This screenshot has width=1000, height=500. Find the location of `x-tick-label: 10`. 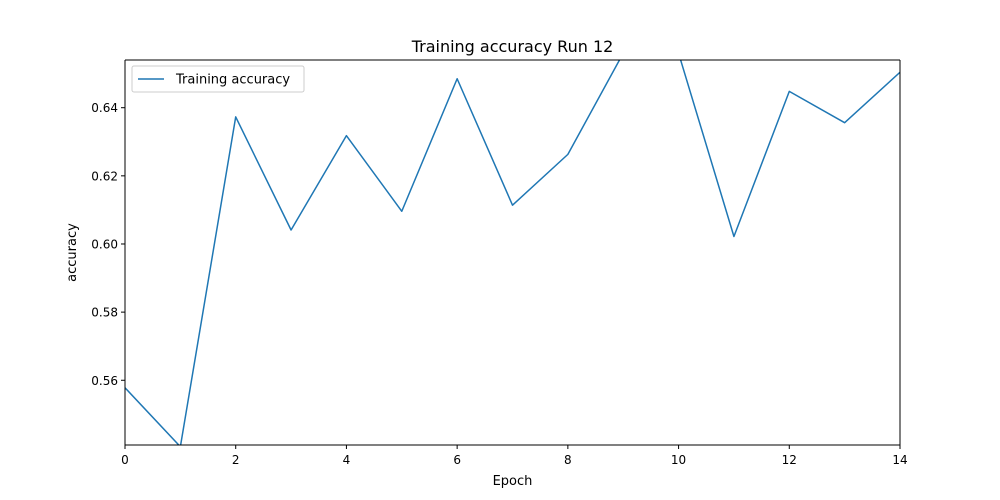

x-tick-label: 10 is located at coordinates (678, 460).